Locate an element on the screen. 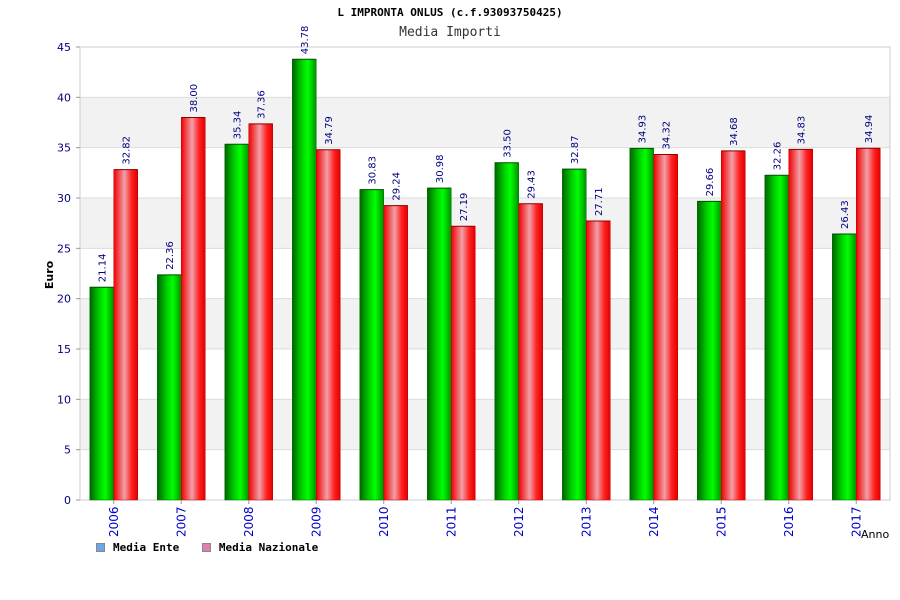  y-tick-label: 15 is located at coordinates (64, 349).